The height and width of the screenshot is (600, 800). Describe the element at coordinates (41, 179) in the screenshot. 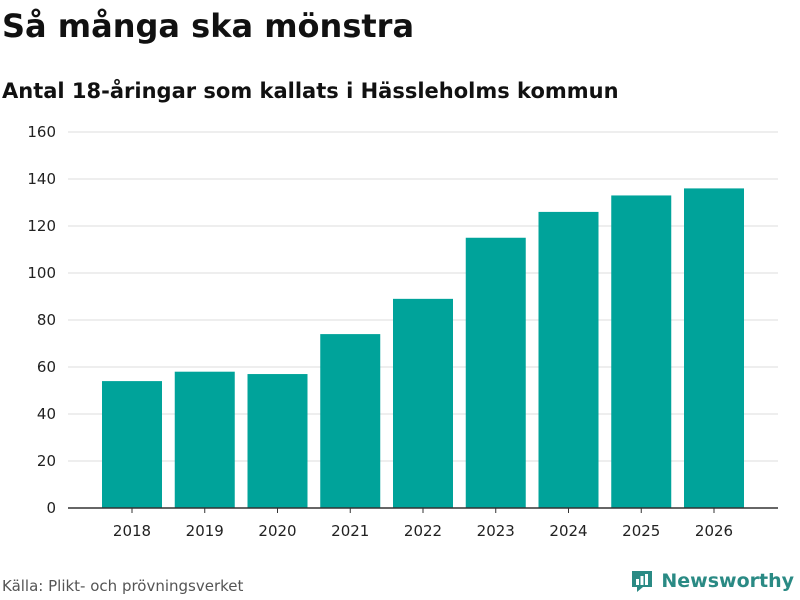

I see `y-tick-label: 140` at that location.